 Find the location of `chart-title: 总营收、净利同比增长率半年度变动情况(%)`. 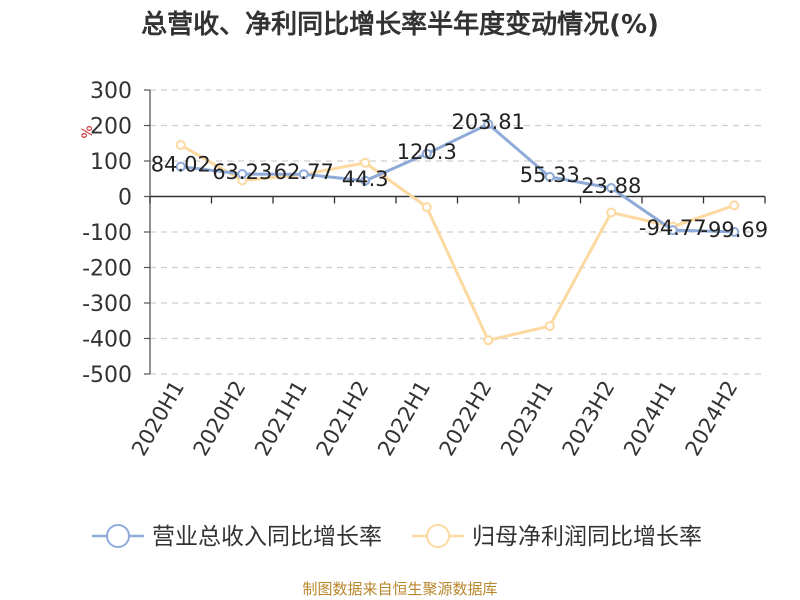

chart-title: 总营收、净利同比增长率半年度变动情况(%) is located at coordinates (400, 24).